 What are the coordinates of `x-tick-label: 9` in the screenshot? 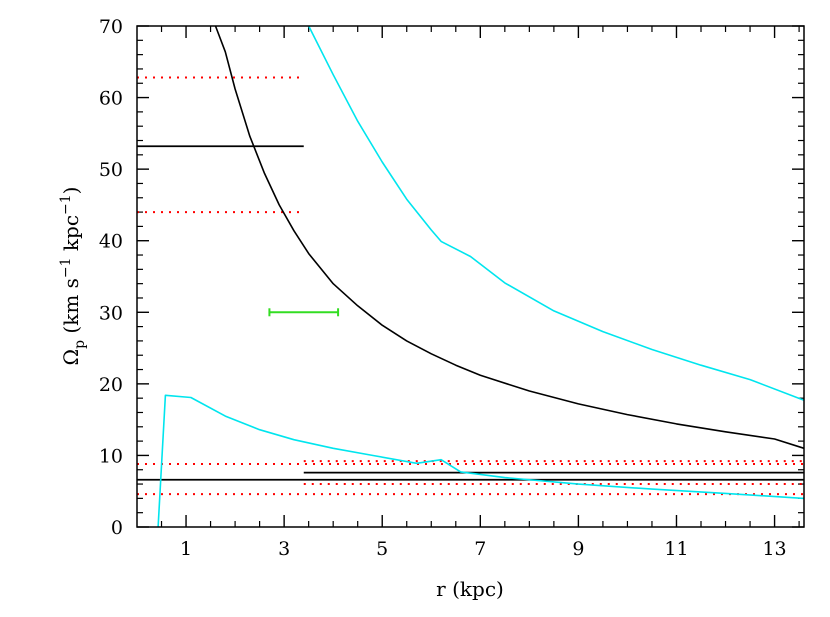 It's located at (578, 549).